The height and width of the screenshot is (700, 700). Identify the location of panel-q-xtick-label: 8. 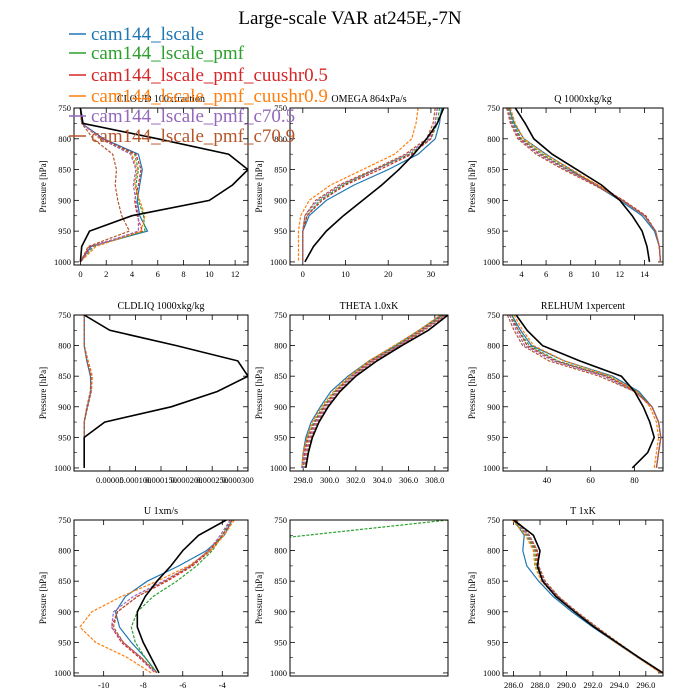
(571, 274).